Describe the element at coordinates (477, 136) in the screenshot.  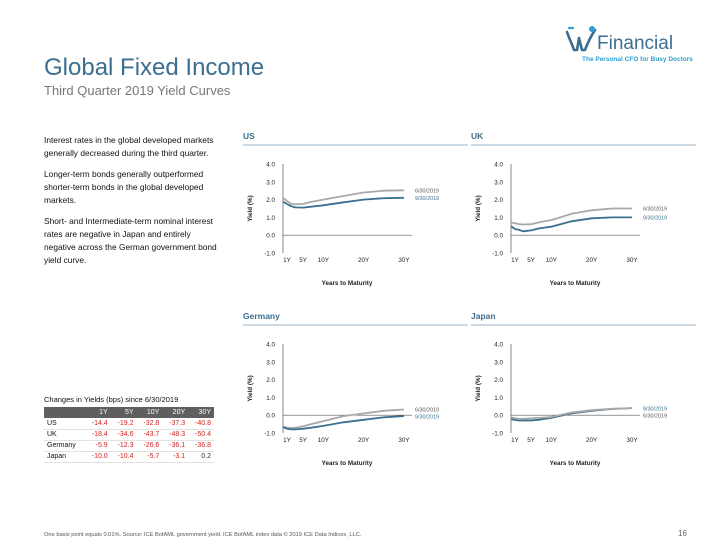
I see `chart-title: UK` at that location.